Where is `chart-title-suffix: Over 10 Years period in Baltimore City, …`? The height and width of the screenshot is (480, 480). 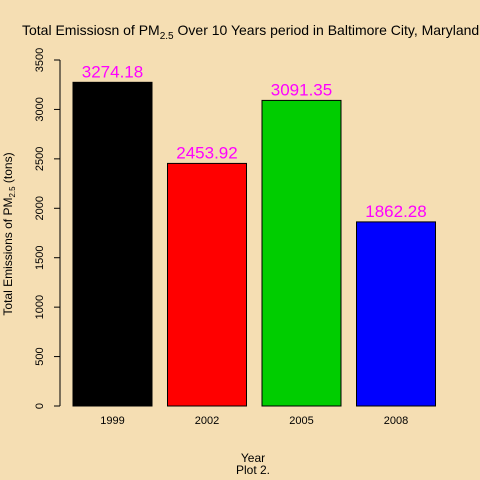
chart-title-suffix: Over 10 Years period in Baltimore City, … is located at coordinates (327, 30).